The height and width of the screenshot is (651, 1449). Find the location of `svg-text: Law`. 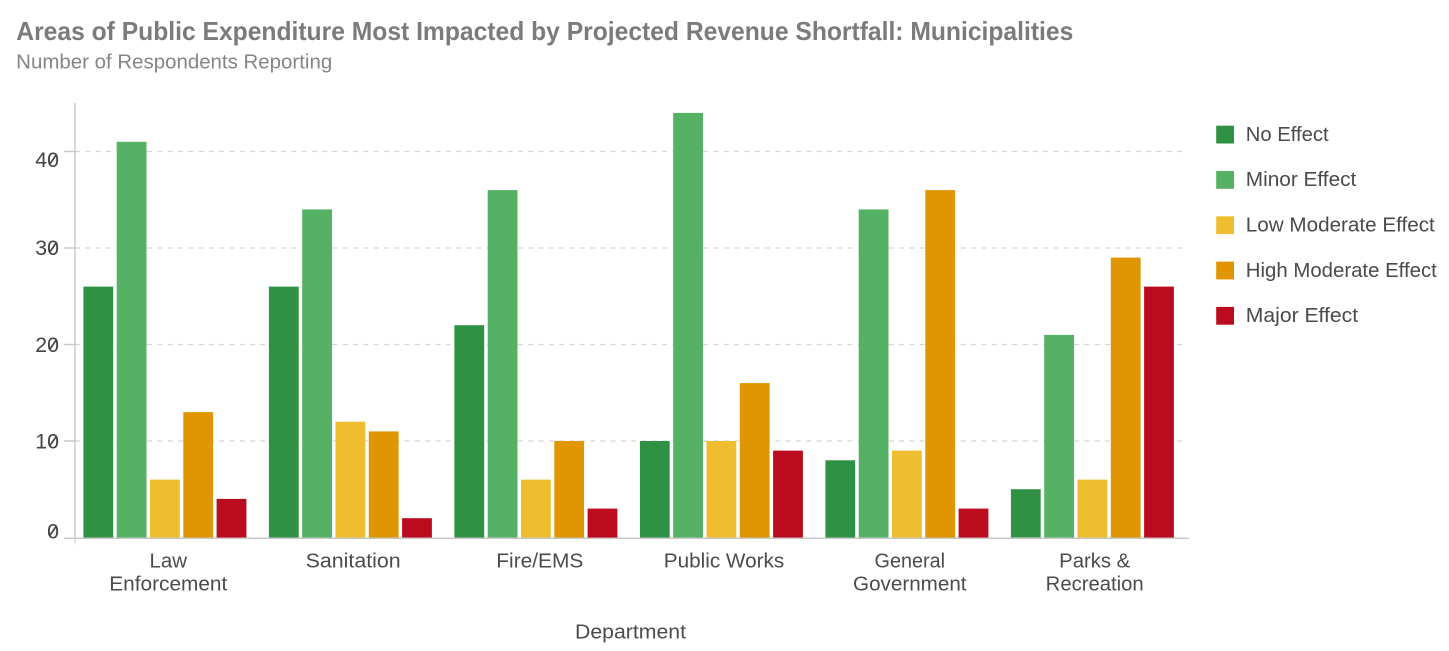

svg-text: Law is located at coordinates (169, 562).